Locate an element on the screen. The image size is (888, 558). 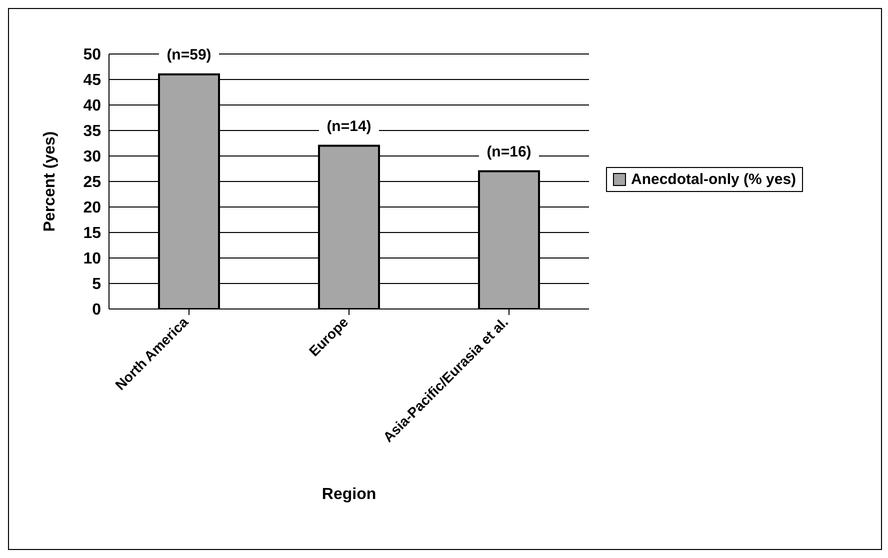
y-tick-label: 0 is located at coordinates (97, 310).